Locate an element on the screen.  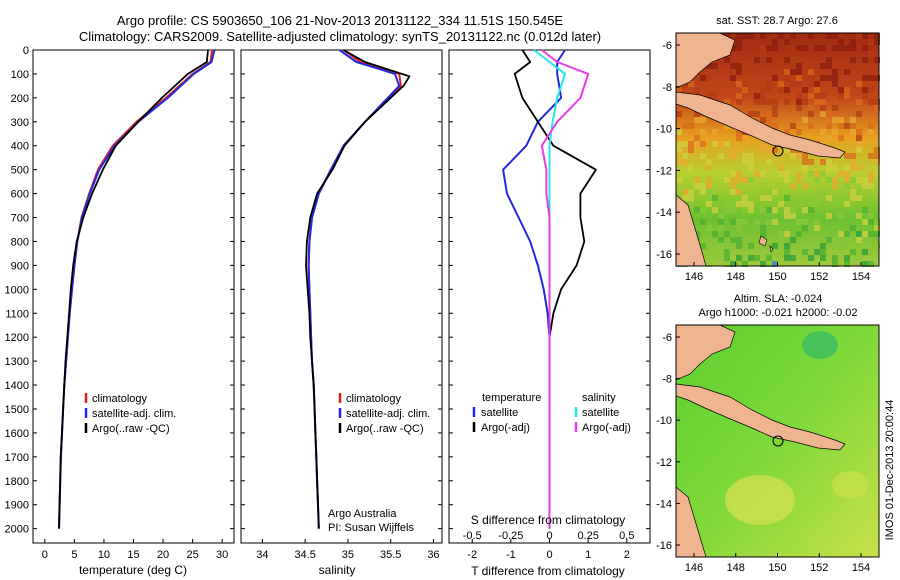
x-tick-label: 0 is located at coordinates (549, 555).